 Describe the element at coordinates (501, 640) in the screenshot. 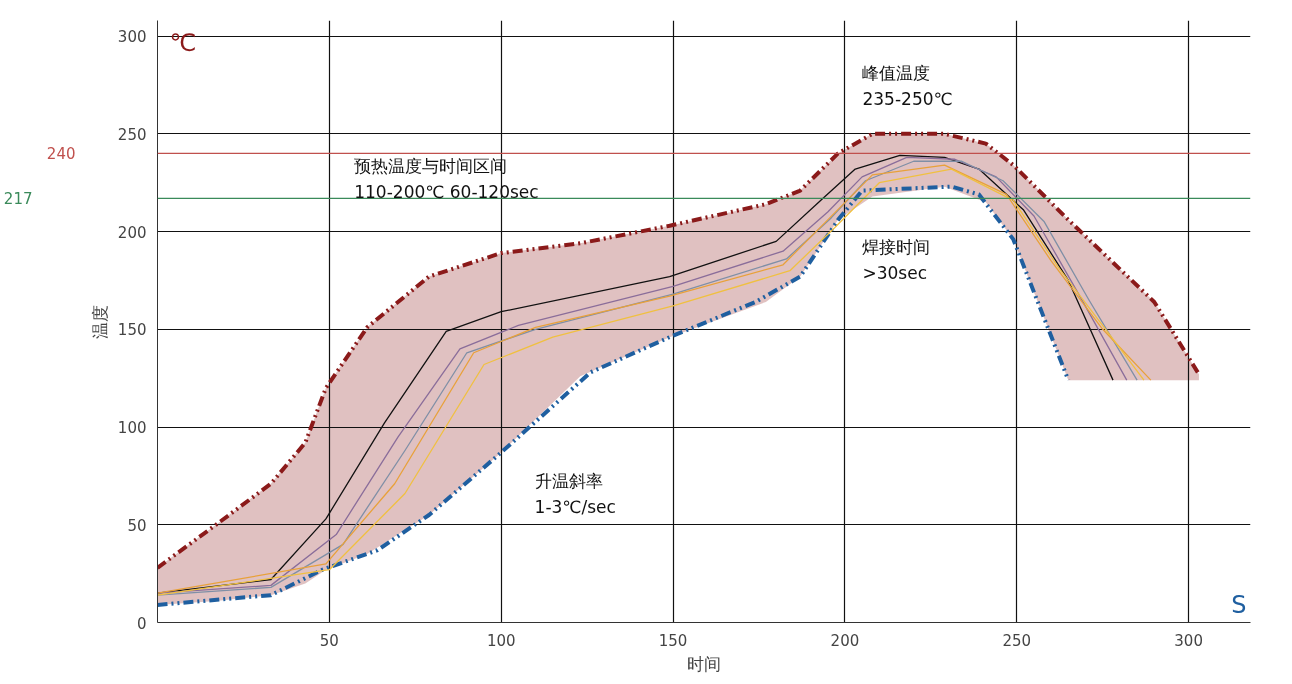

I see `x-tick-label: 100` at that location.